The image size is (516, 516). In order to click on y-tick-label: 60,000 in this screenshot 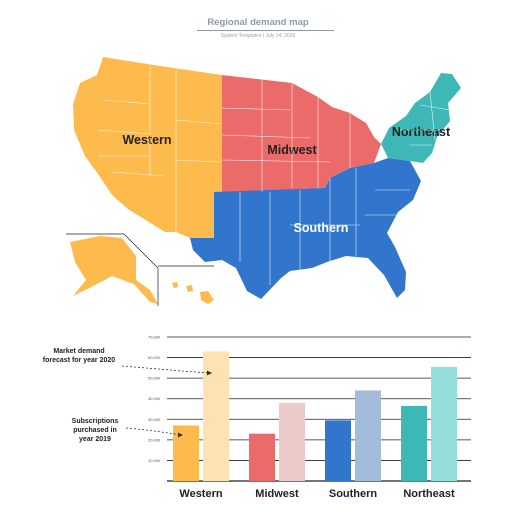, I will do `click(154, 357)`.